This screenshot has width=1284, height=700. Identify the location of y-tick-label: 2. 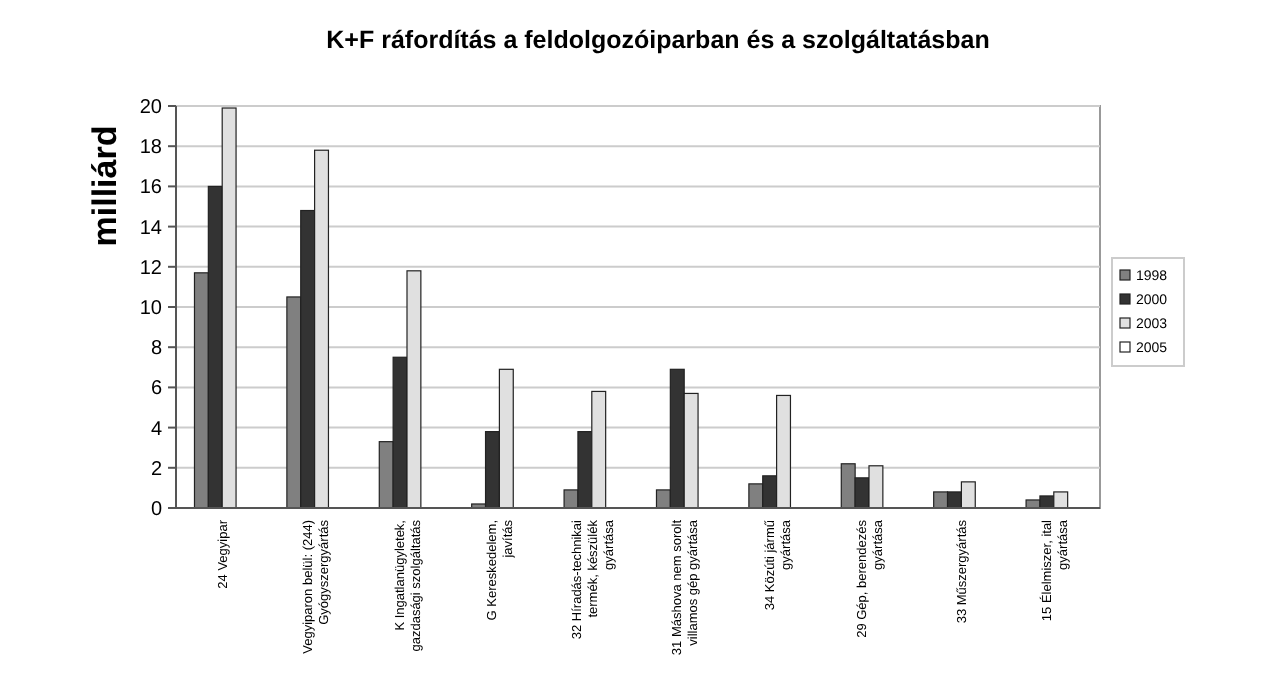
(156, 469).